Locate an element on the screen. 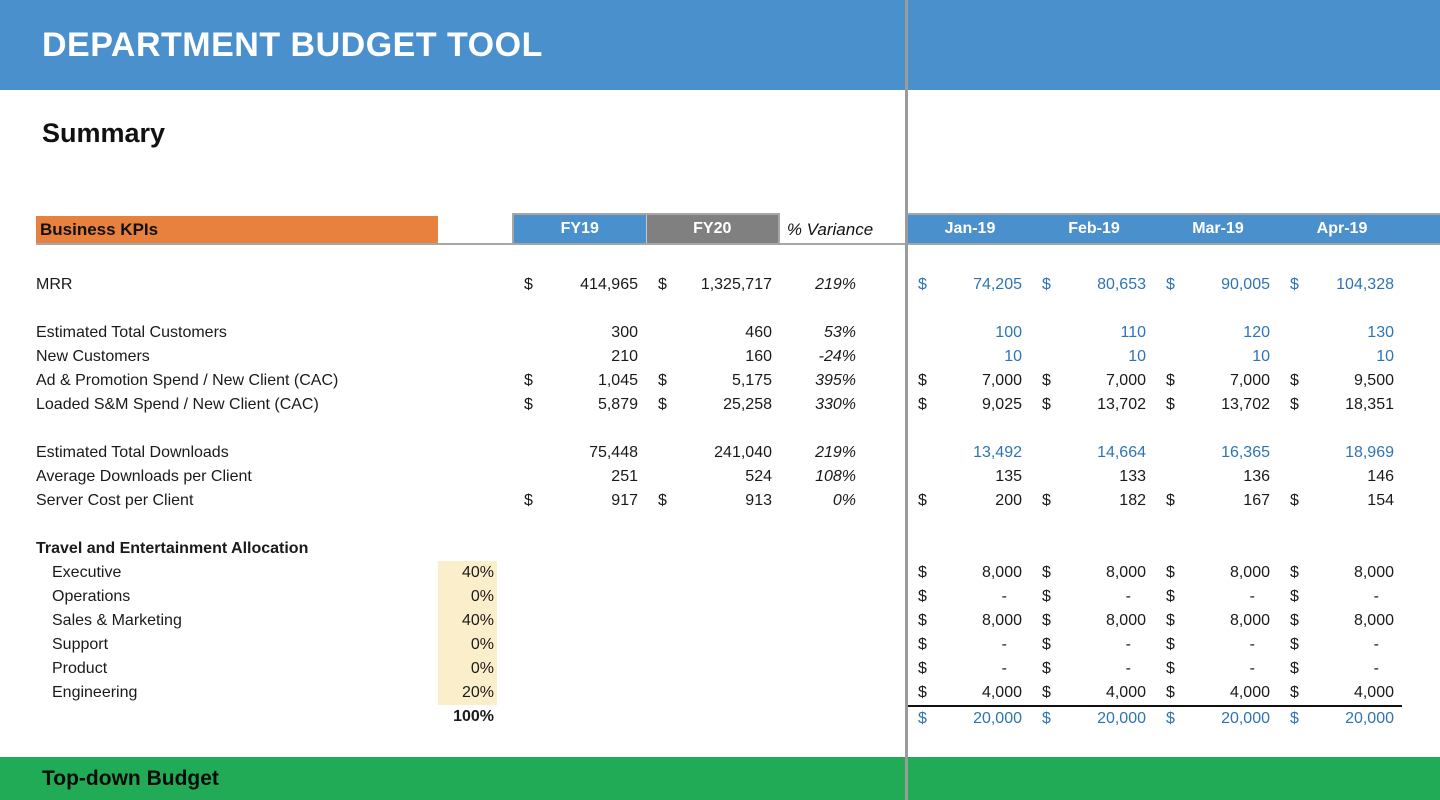 The image size is (1440, 800). month-cell-2: $90,005 is located at coordinates (1216, 285).